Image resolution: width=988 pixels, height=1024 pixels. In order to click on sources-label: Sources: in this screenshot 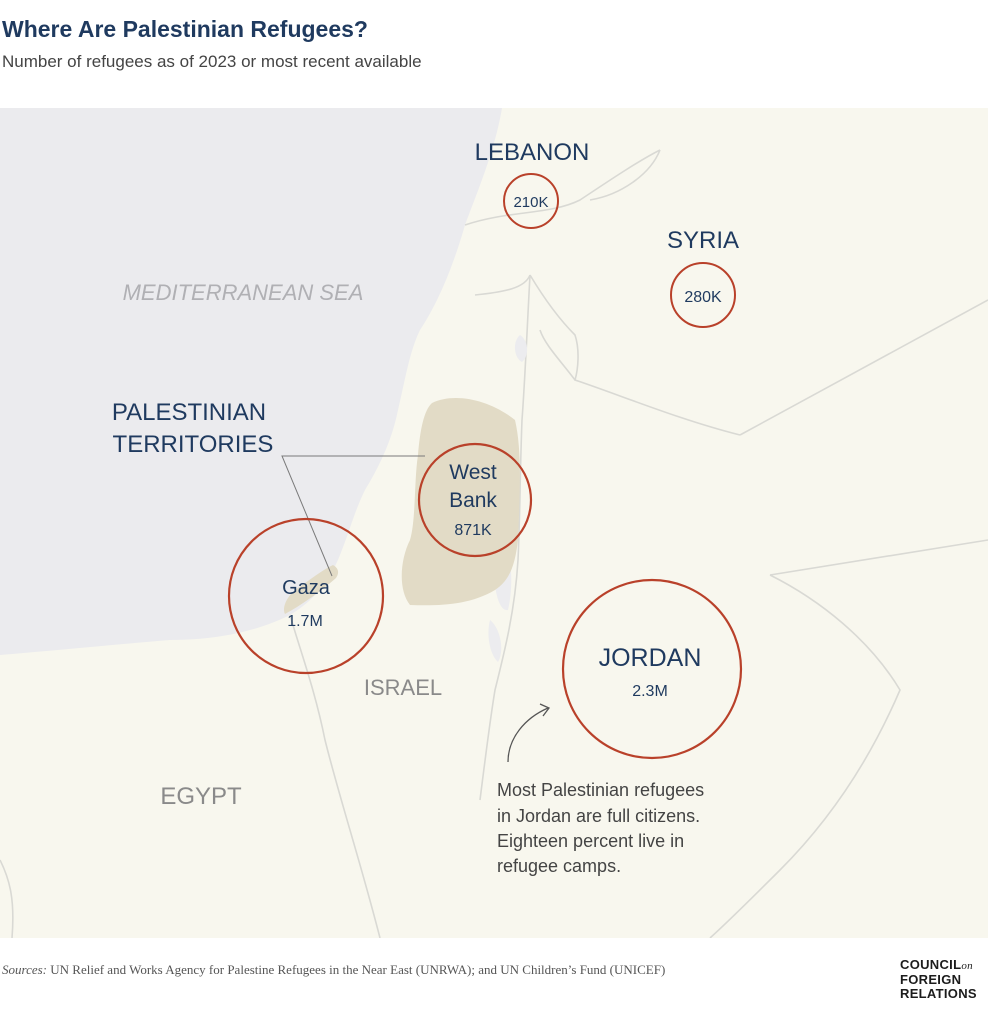, I will do `click(25, 969)`.